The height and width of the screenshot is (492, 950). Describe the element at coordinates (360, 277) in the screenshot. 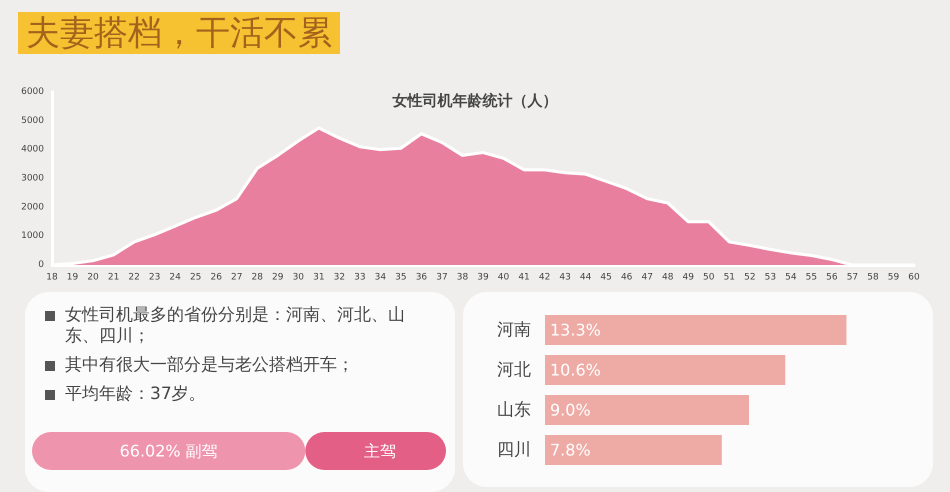

I see `x-tick-label: 33` at that location.